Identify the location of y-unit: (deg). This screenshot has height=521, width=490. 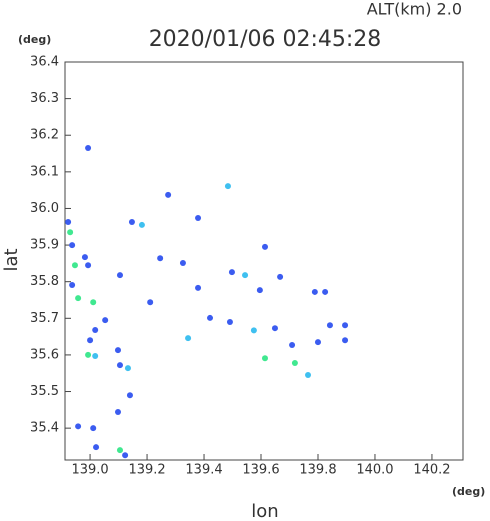
(34, 39).